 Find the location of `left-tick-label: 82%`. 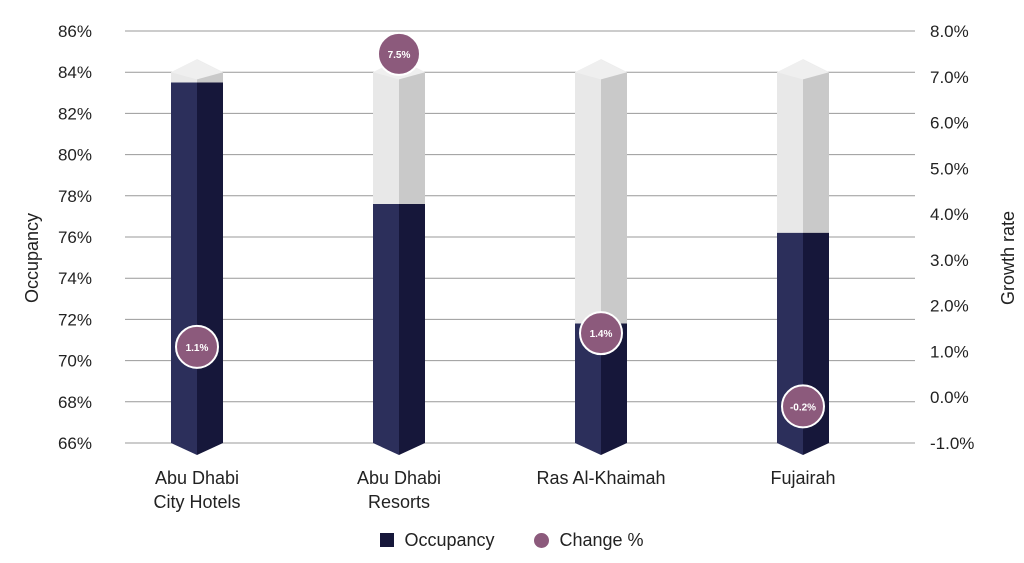

left-tick-label: 82% is located at coordinates (75, 113).